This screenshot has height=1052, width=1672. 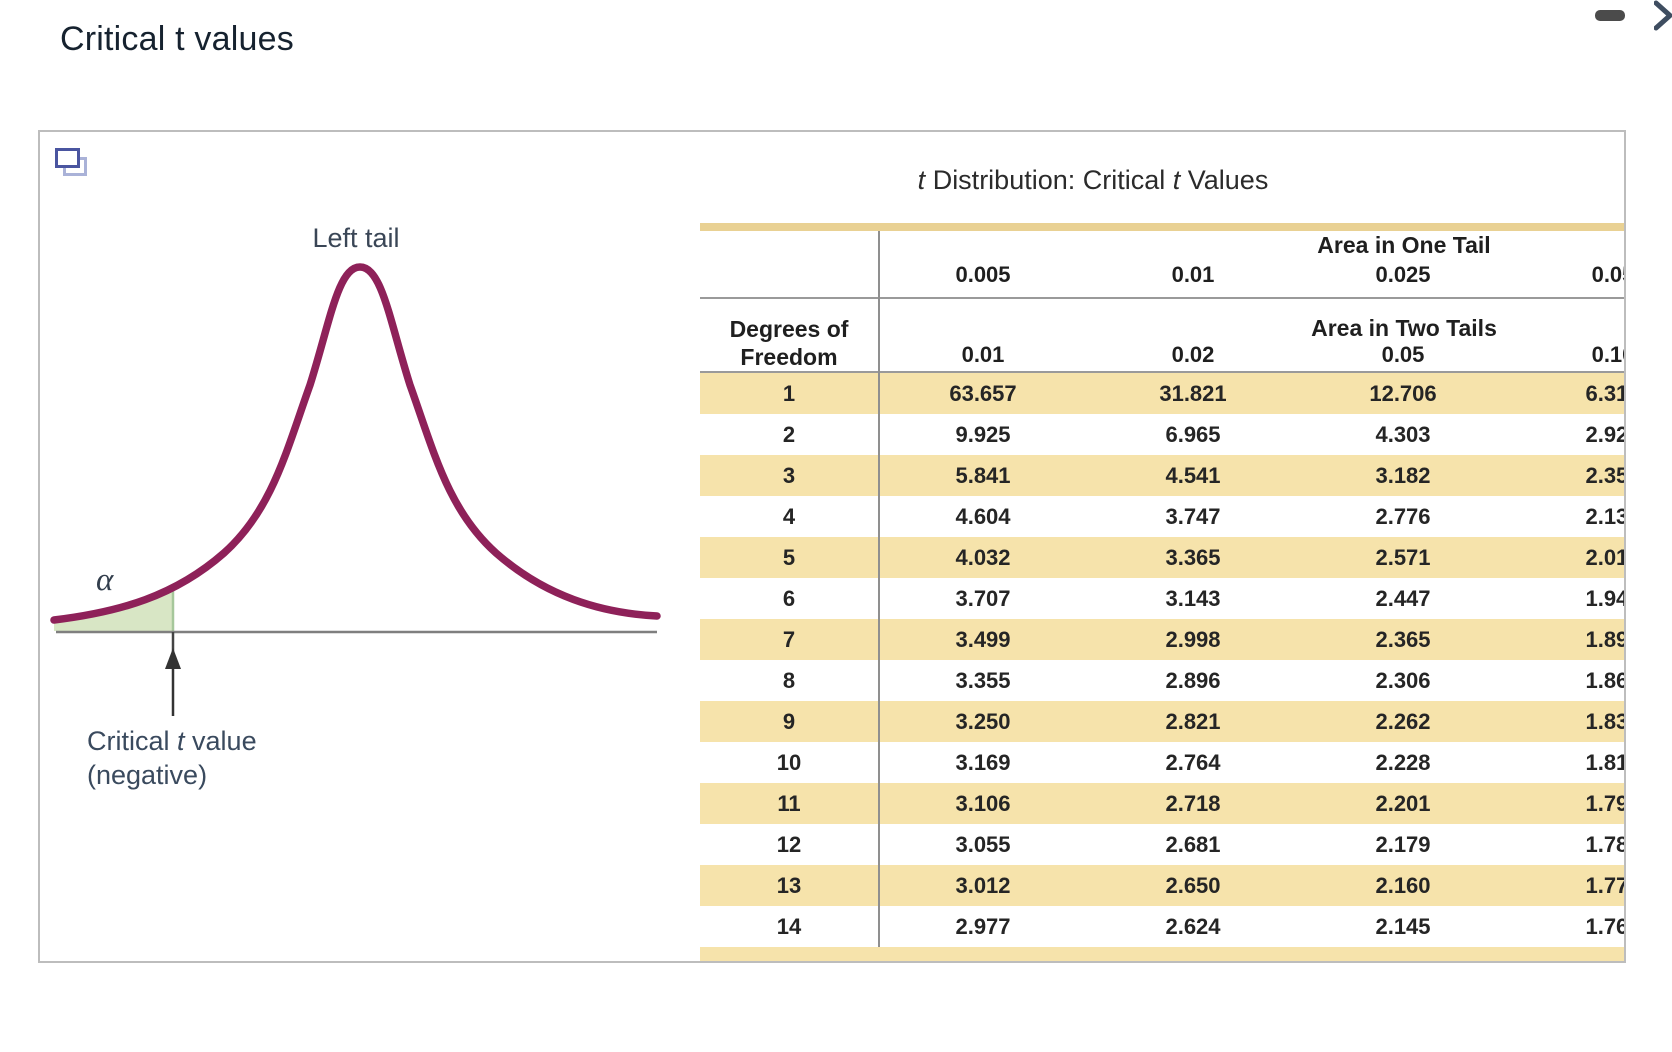 I want to click on t-value-cell: 3.499, so click(x=983, y=639).